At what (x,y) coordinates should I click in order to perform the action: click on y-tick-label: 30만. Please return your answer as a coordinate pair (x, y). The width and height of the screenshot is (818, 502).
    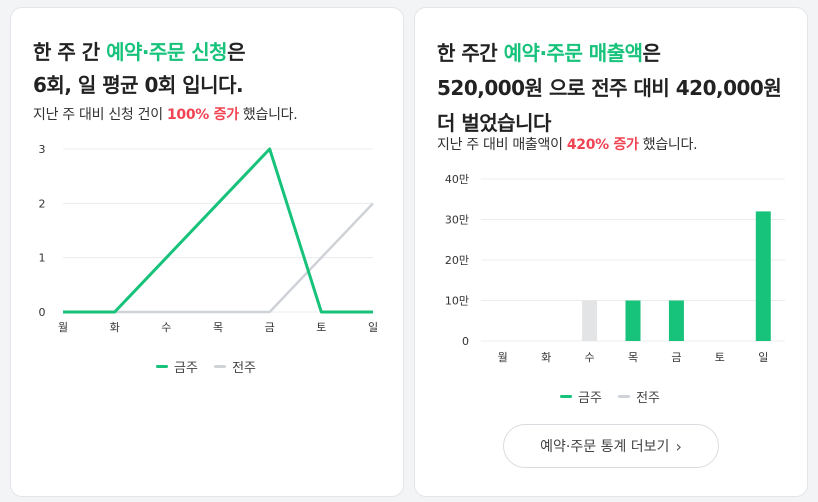
    Looking at the image, I should click on (457, 220).